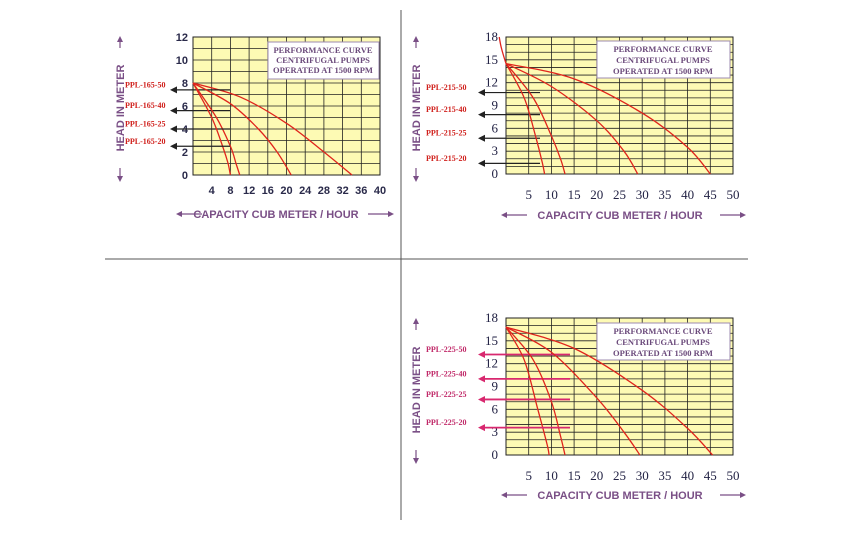 The width and height of the screenshot is (868, 541). I want to click on pump-label: PPL-225-50, so click(446, 349).